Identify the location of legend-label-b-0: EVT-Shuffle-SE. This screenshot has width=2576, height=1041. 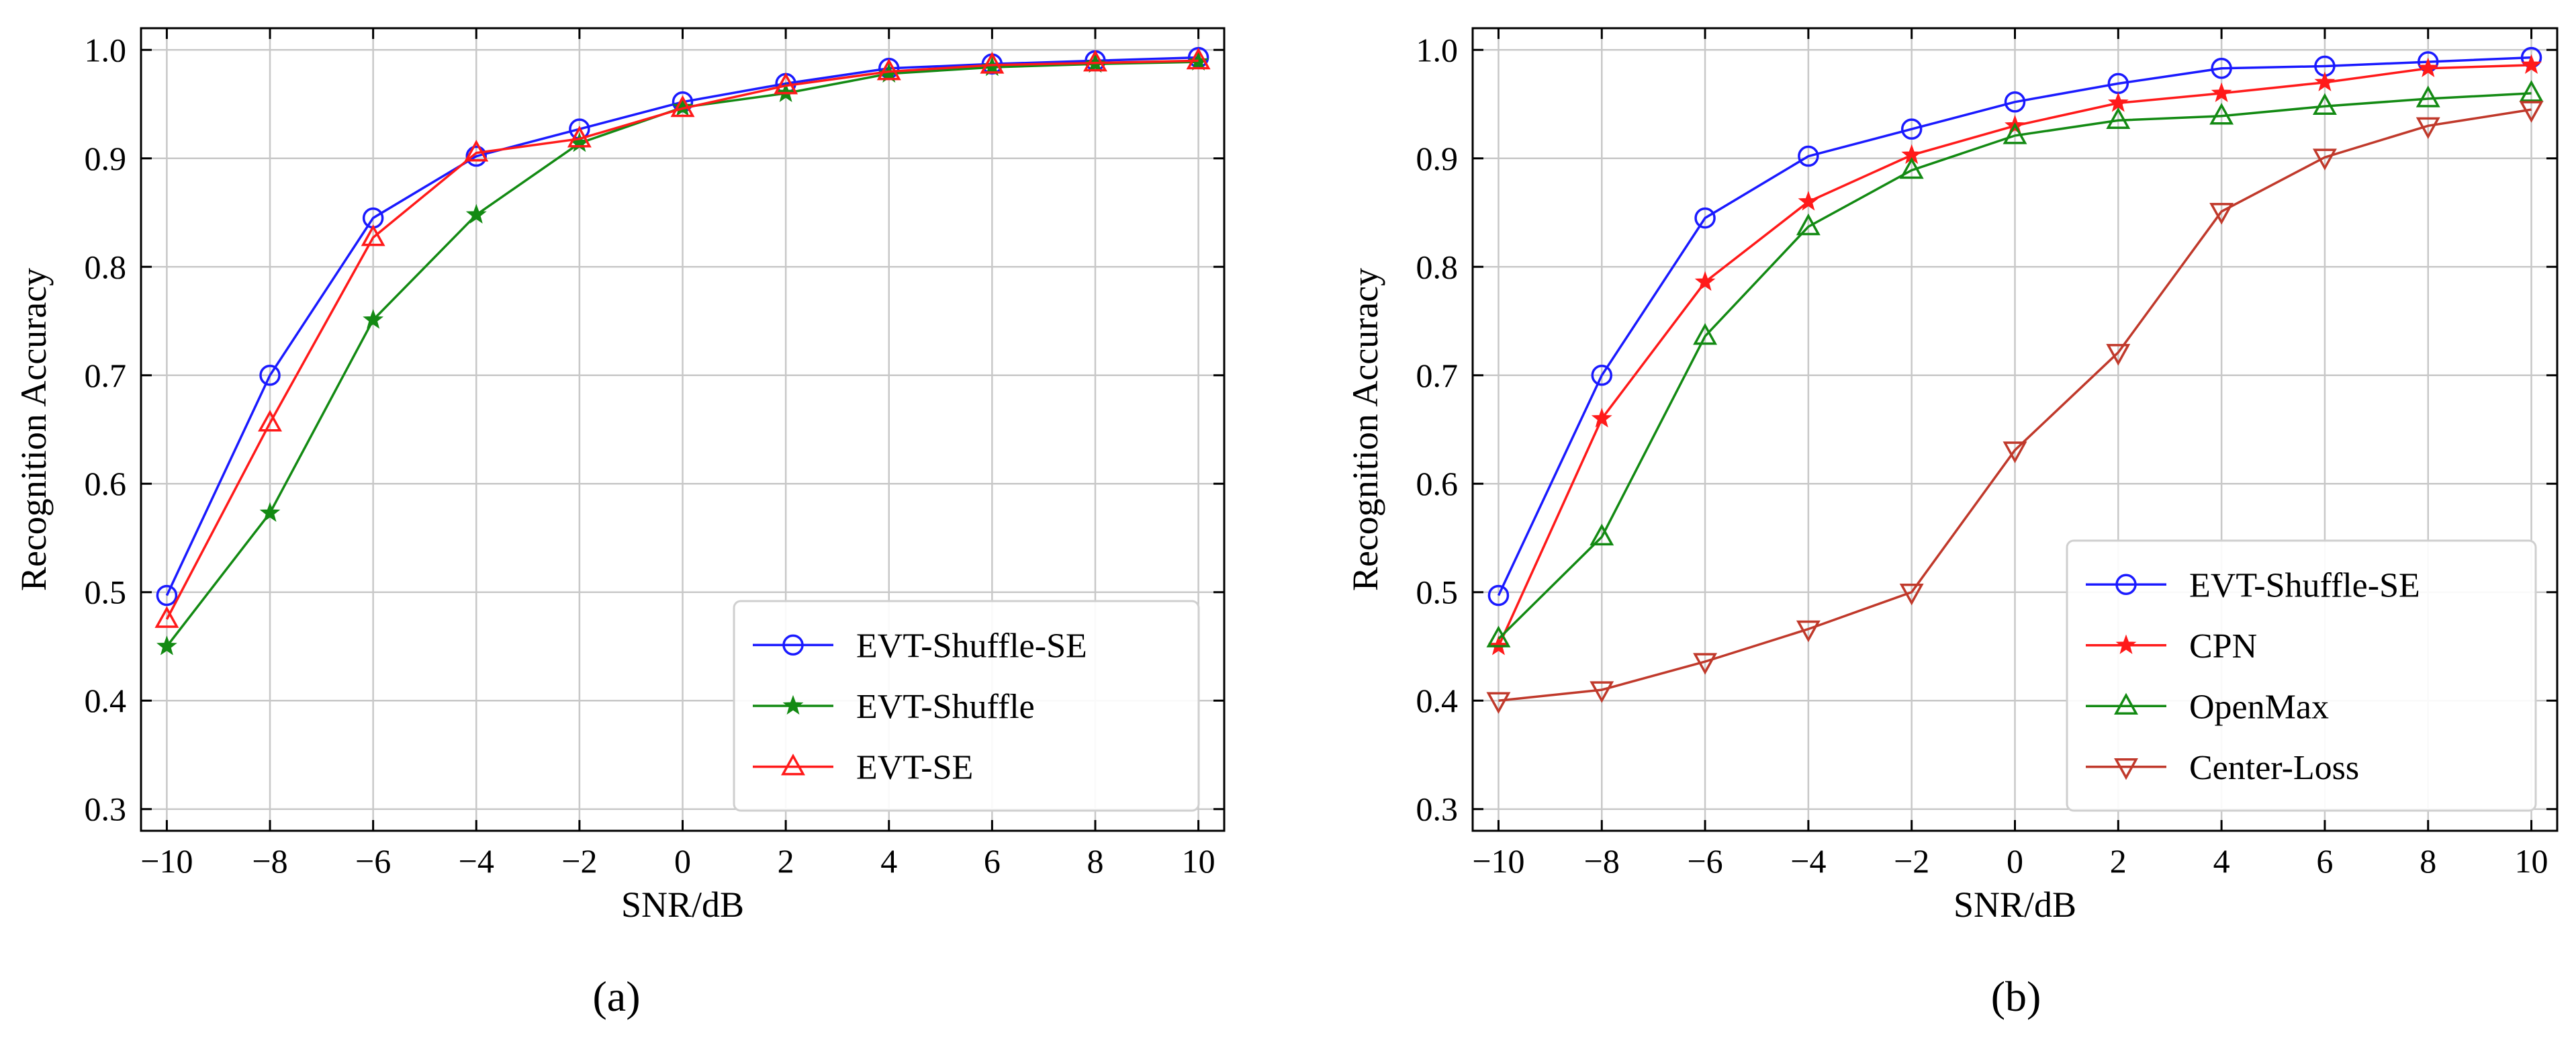
(2304, 585).